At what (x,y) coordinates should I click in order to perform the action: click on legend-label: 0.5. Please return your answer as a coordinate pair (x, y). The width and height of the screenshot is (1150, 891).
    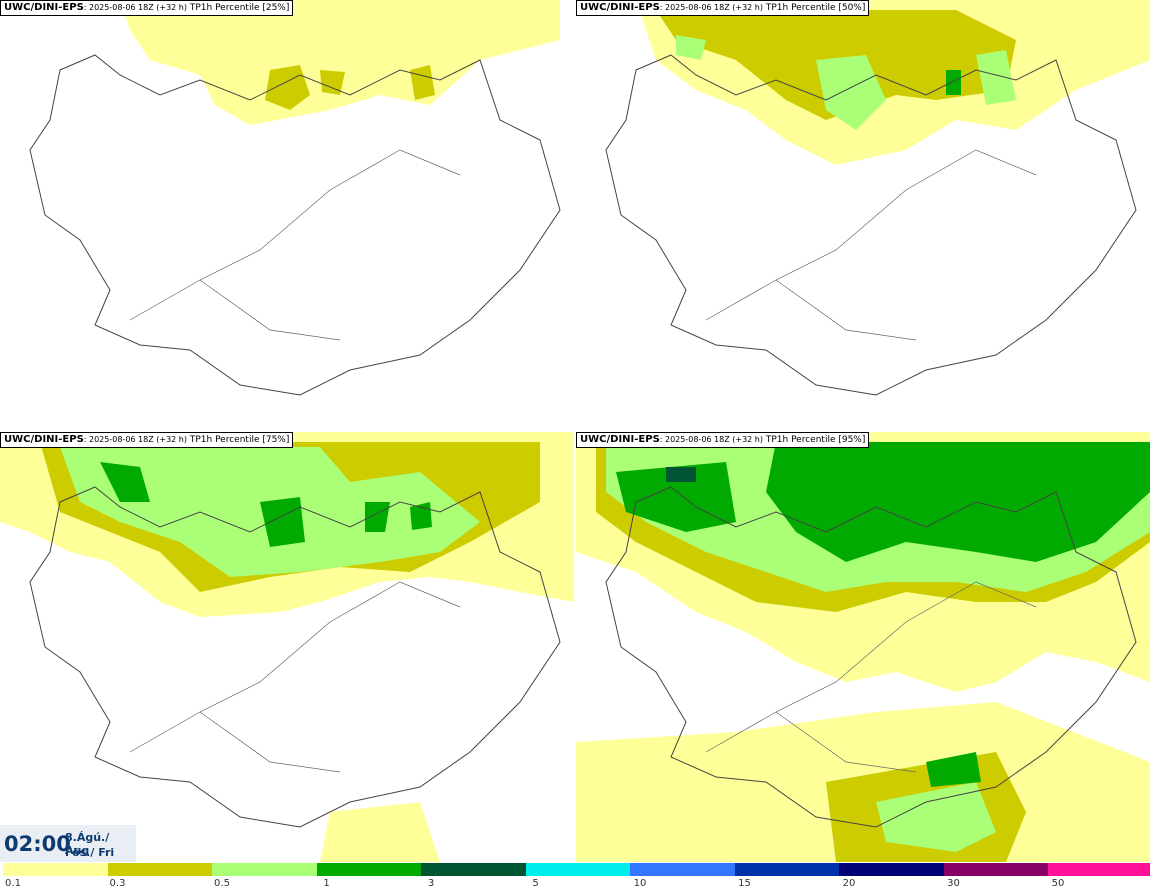
    Looking at the image, I should click on (222, 883).